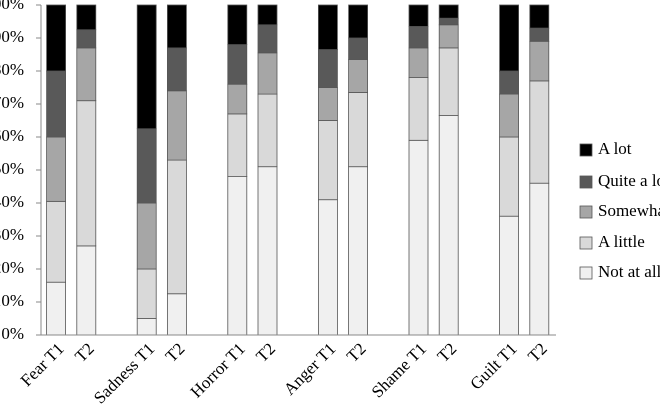 This screenshot has width=660, height=420. I want to click on y-tick-label: 90%, so click(12, 36).